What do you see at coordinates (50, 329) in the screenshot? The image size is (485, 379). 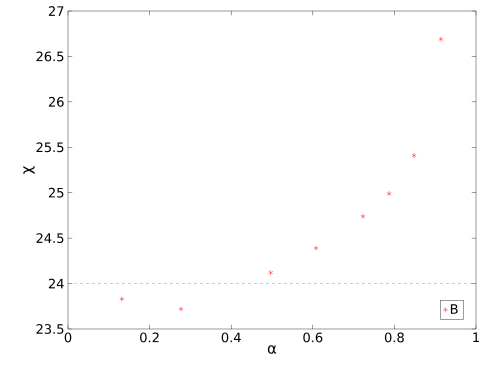 I see `y-tick-label: 23.5` at bounding box center [50, 329].